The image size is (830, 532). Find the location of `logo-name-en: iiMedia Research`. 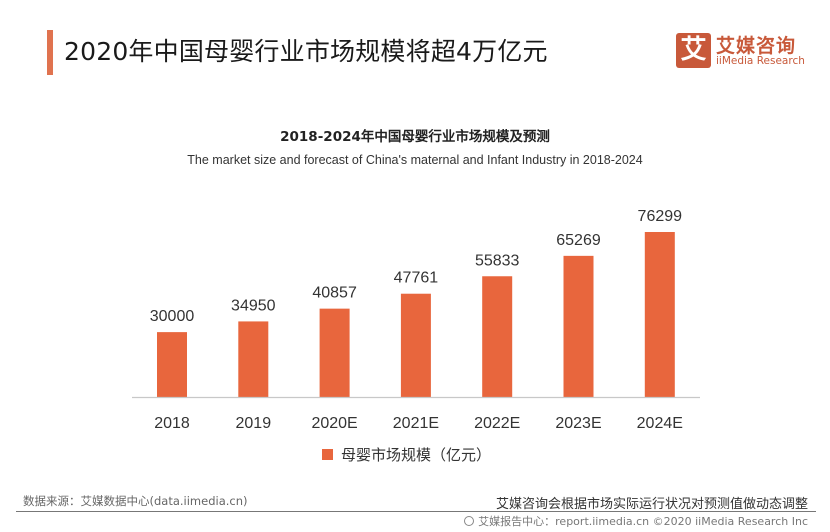

logo-name-en: iiMedia Research is located at coordinates (760, 61).